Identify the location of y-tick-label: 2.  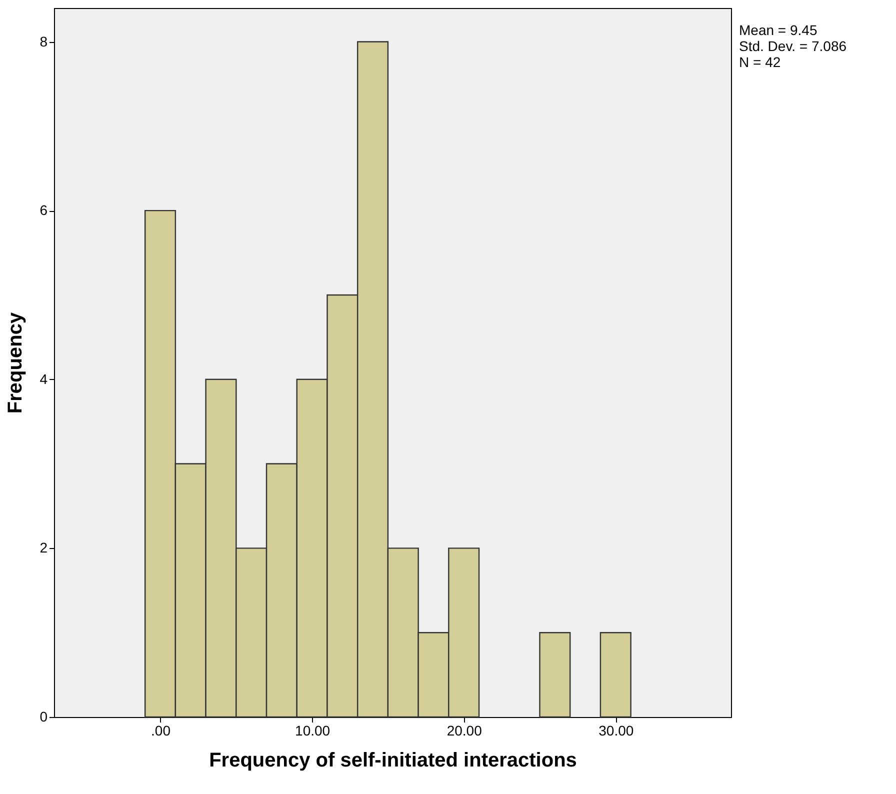
(44, 548).